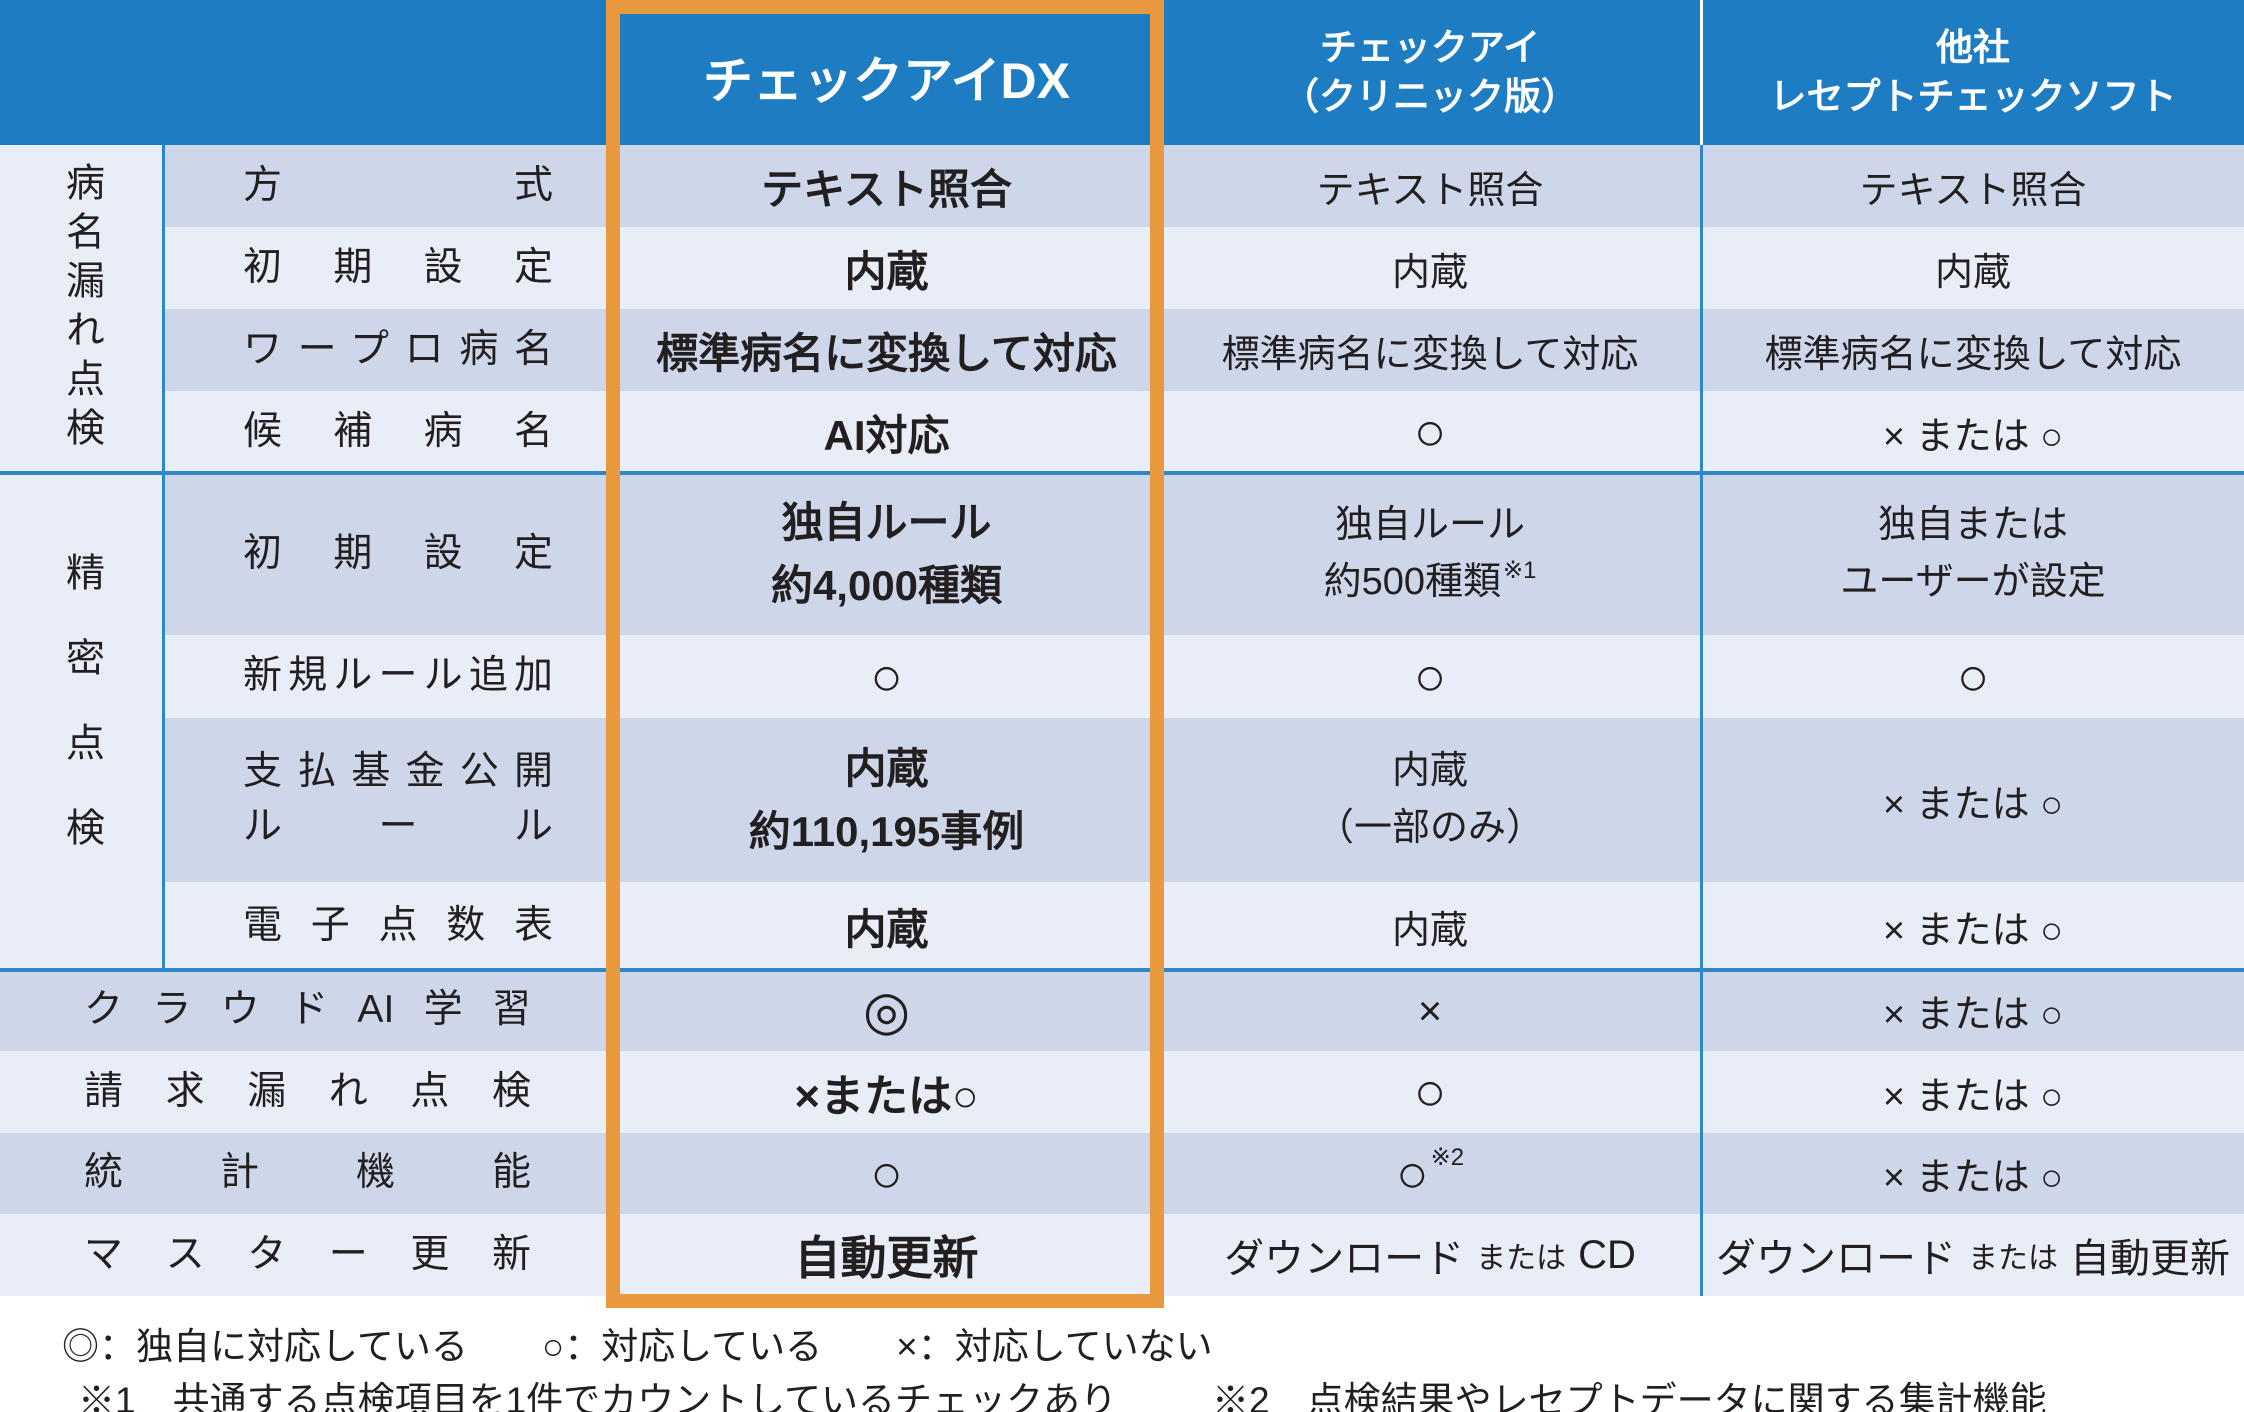 This screenshot has height=1412, width=2244. I want to click on row-seikyu-label: 請求漏れ点検, so click(307, 1091).